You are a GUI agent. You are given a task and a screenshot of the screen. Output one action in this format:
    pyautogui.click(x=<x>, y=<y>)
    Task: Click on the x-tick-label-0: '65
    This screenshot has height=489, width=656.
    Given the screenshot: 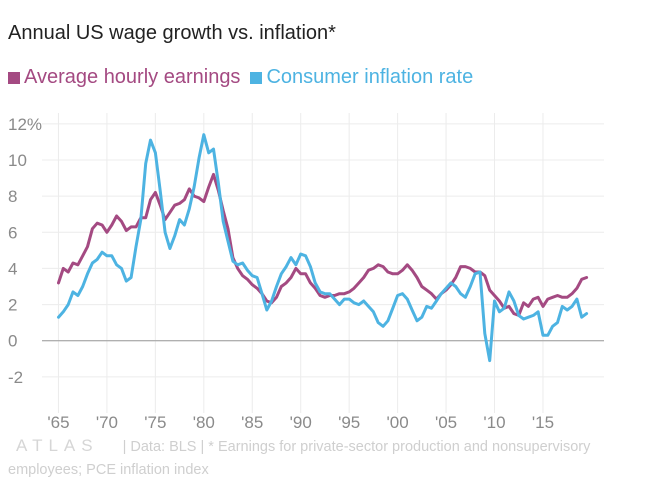 What is the action you would take?
    pyautogui.click(x=58, y=421)
    